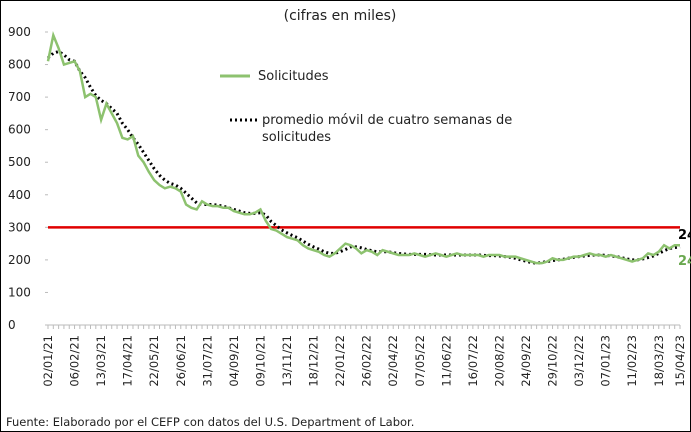 This screenshot has width=691, height=432. What do you see at coordinates (12, 325) in the screenshot?
I see `y-tick-label: 0` at bounding box center [12, 325].